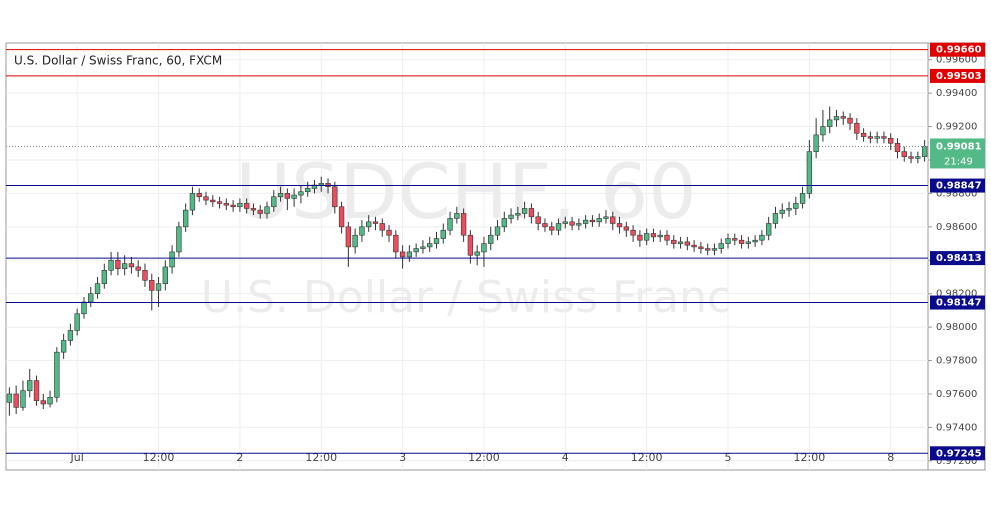 This screenshot has height=507, width=991. What do you see at coordinates (956, 227) in the screenshot?
I see `y-tick-label: 0.98600` at bounding box center [956, 227].